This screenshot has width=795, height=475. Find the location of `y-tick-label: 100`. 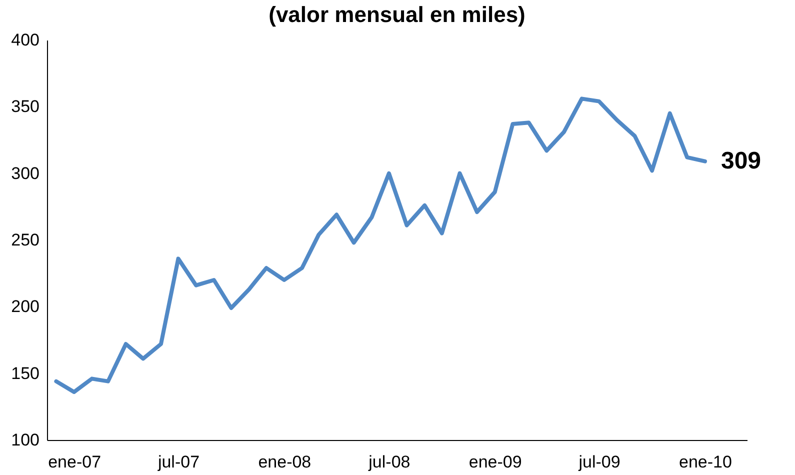

y-tick-label: 100 is located at coordinates (25, 440).